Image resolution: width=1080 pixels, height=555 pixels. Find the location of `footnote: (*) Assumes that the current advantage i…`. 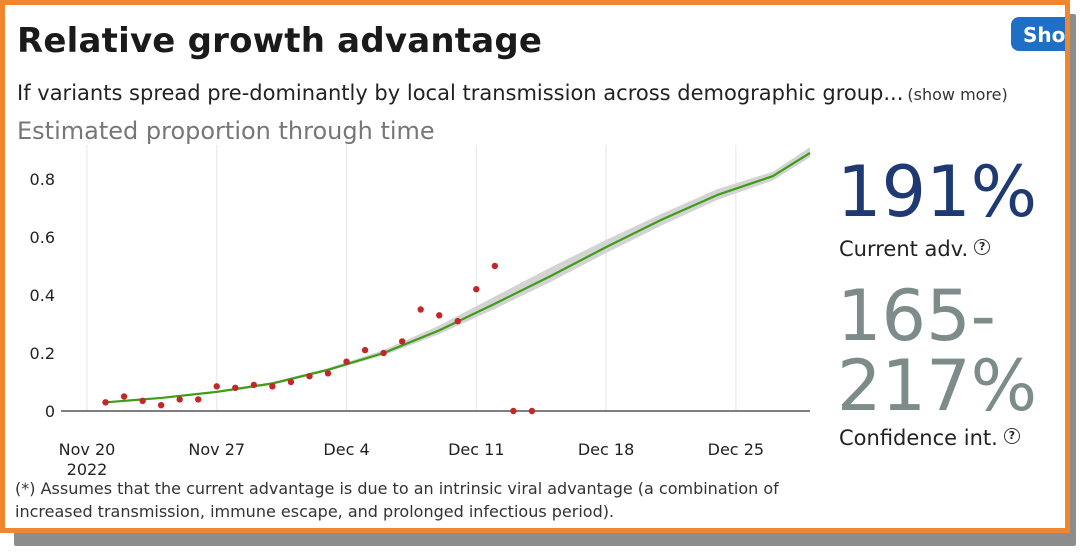

footnote: (*) Assumes that the current advantage i… is located at coordinates (397, 500).